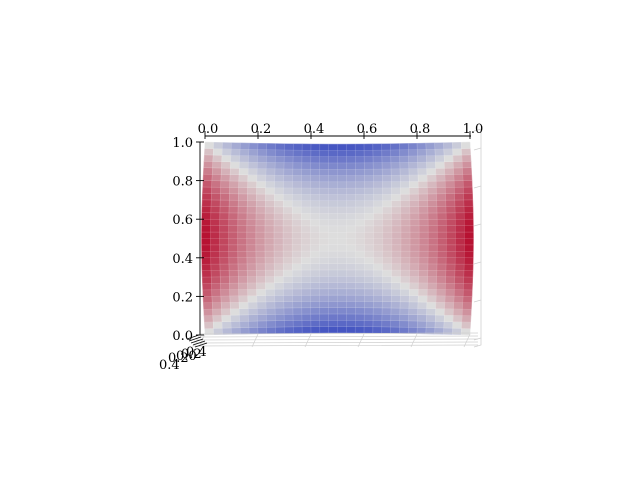 The height and width of the screenshot is (485, 640). What do you see at coordinates (188, 240) in the screenshot?
I see `y-axis-ticks: 0.00.20.40.60.81.0` at bounding box center [188, 240].